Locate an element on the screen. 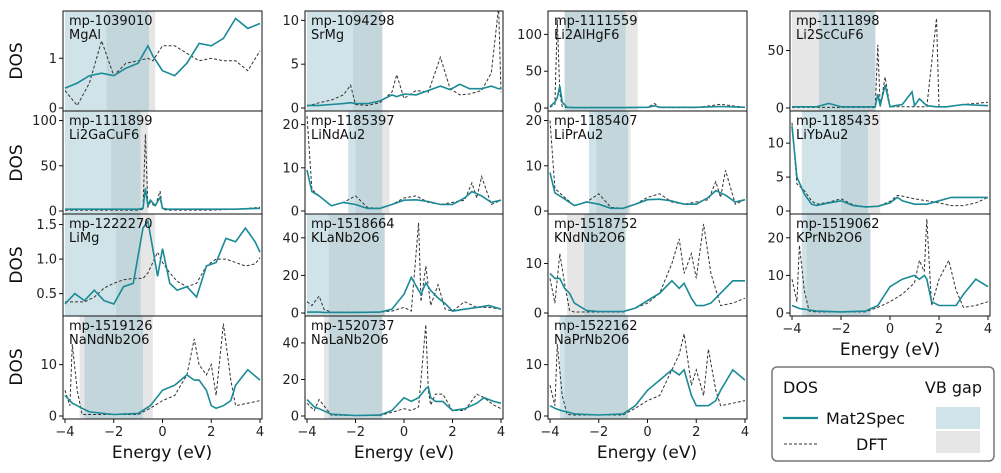 The width and height of the screenshot is (1001, 473). y-tick-label: 100 is located at coordinates (529, 35).